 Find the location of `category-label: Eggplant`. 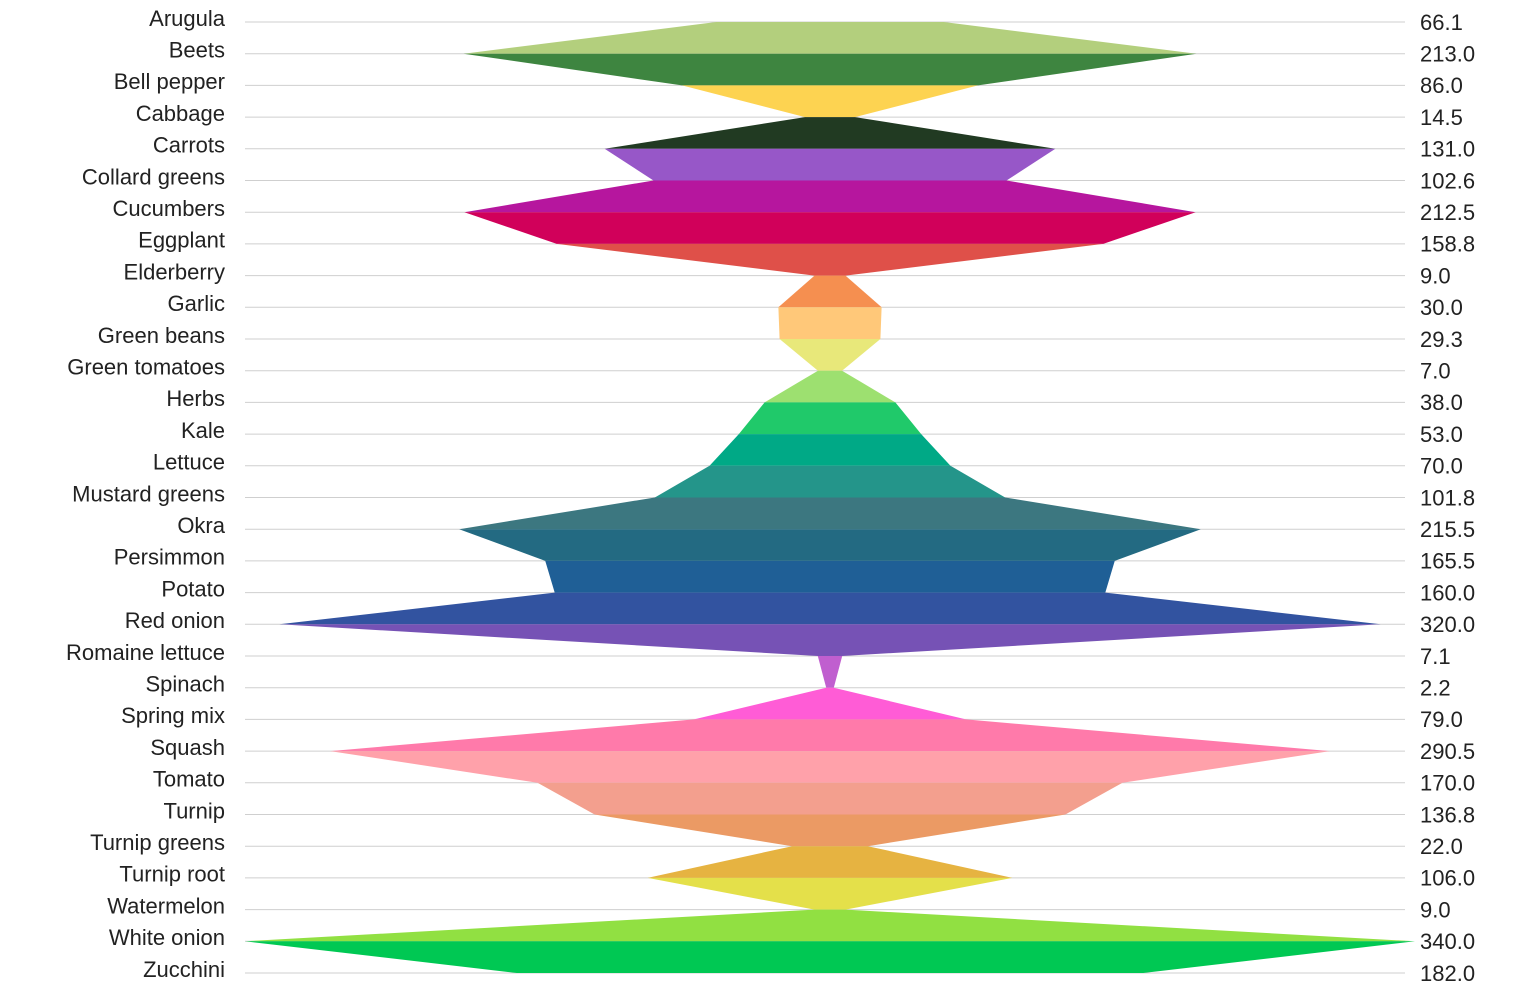

category-label: Eggplant is located at coordinates (181, 240).